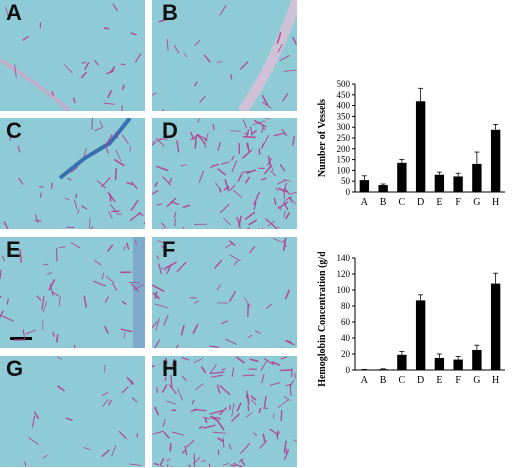 The image size is (520, 468). What do you see at coordinates (344, 127) in the screenshot?
I see `y-tick-label: 300` at bounding box center [344, 127].